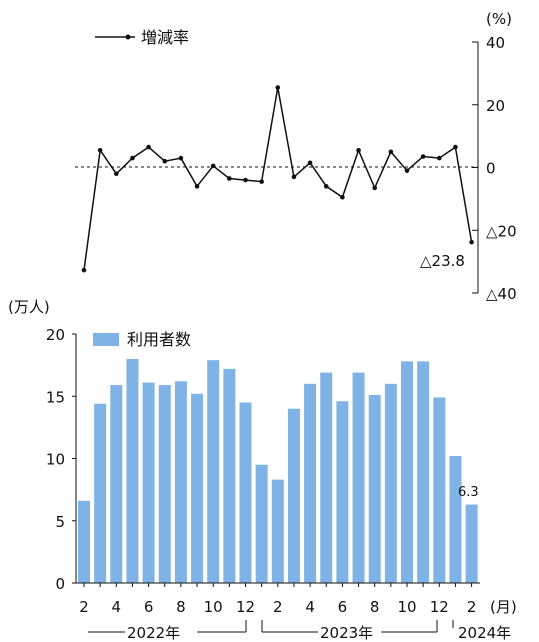  What do you see at coordinates (60, 522) in the screenshot?
I see `bar-y-tick-label: 5` at bounding box center [60, 522].